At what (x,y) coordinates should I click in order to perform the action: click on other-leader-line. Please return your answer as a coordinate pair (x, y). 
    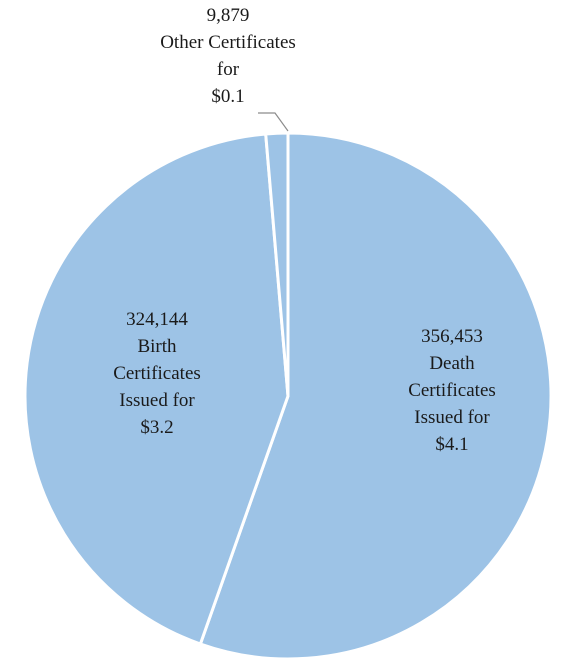
    Looking at the image, I should click on (273, 122).